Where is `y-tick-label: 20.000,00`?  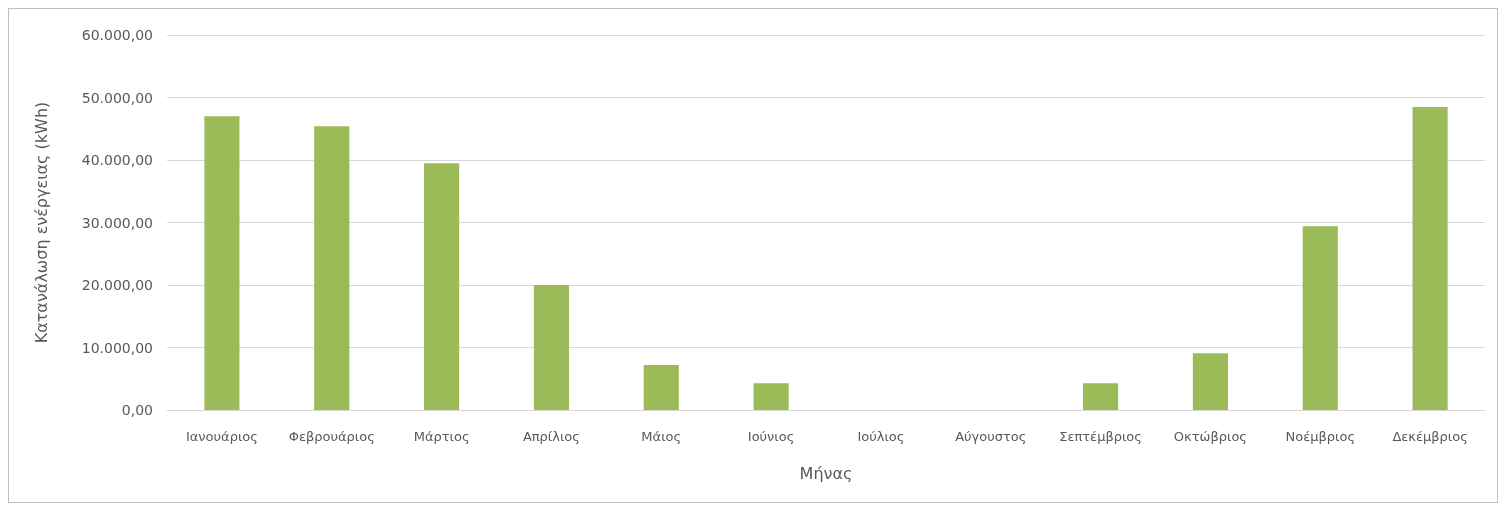
y-tick-label: 20.000,00 is located at coordinates (117, 285).